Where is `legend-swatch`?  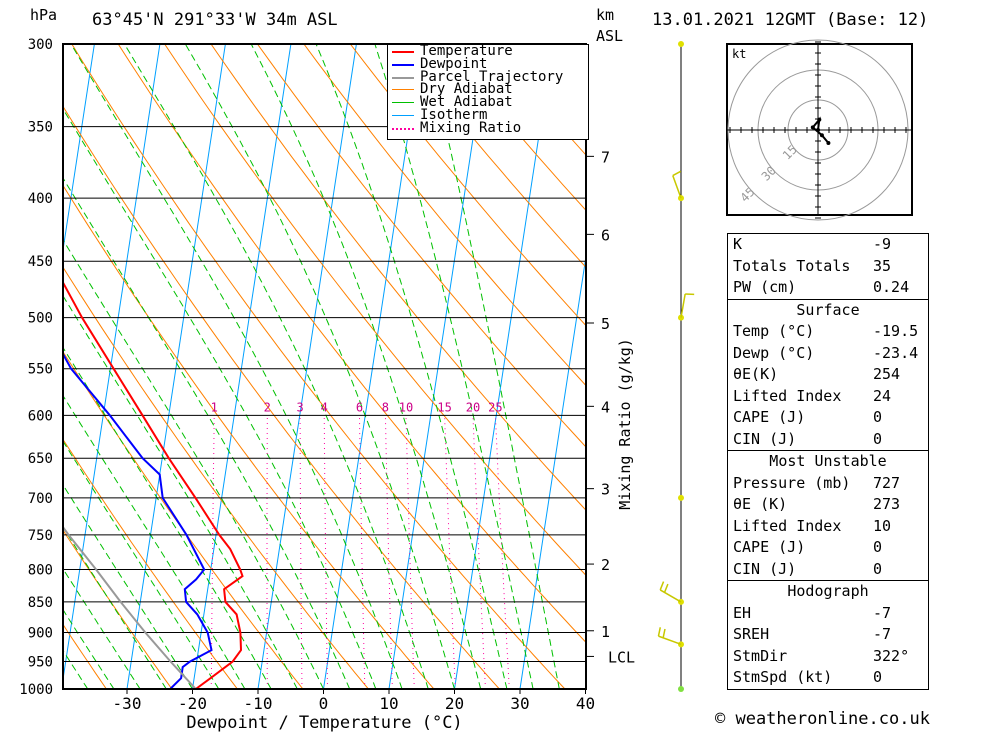 legend-swatch is located at coordinates (403, 90).